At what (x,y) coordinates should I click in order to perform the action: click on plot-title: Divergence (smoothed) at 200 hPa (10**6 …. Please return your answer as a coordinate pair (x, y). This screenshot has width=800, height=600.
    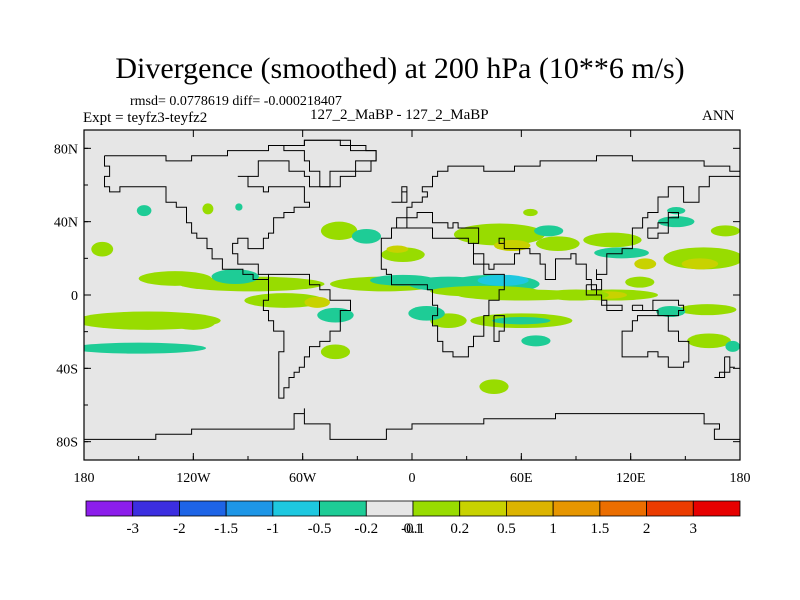
    Looking at the image, I should click on (400, 68).